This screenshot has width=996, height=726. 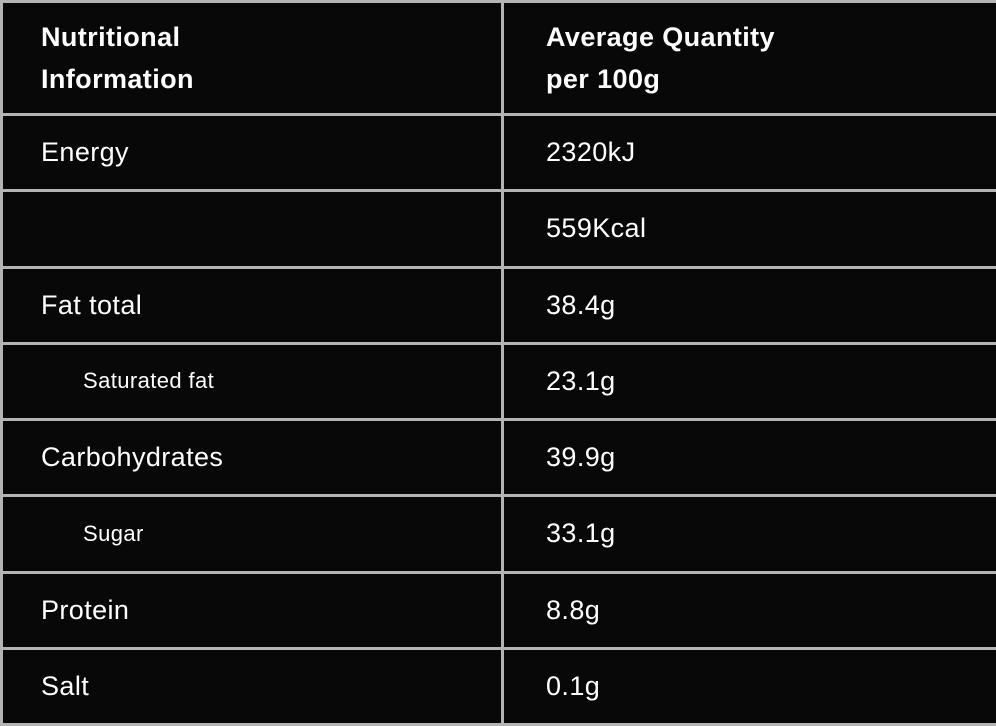 What do you see at coordinates (750, 229) in the screenshot?
I see `row-energy-kcal-value: 559Kcal` at bounding box center [750, 229].